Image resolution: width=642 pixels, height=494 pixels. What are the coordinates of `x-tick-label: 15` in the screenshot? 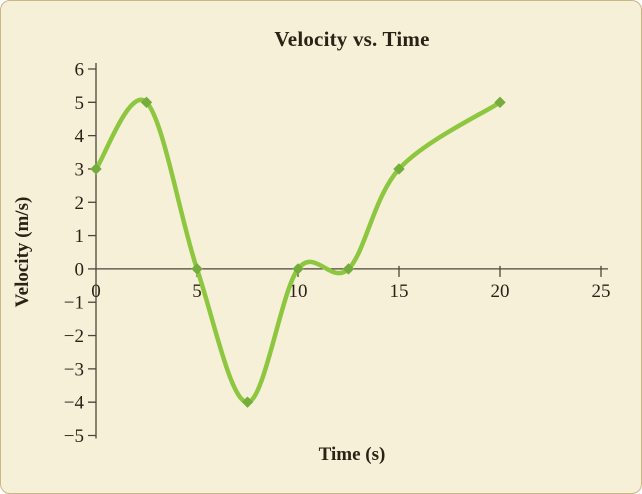 It's located at (399, 291).